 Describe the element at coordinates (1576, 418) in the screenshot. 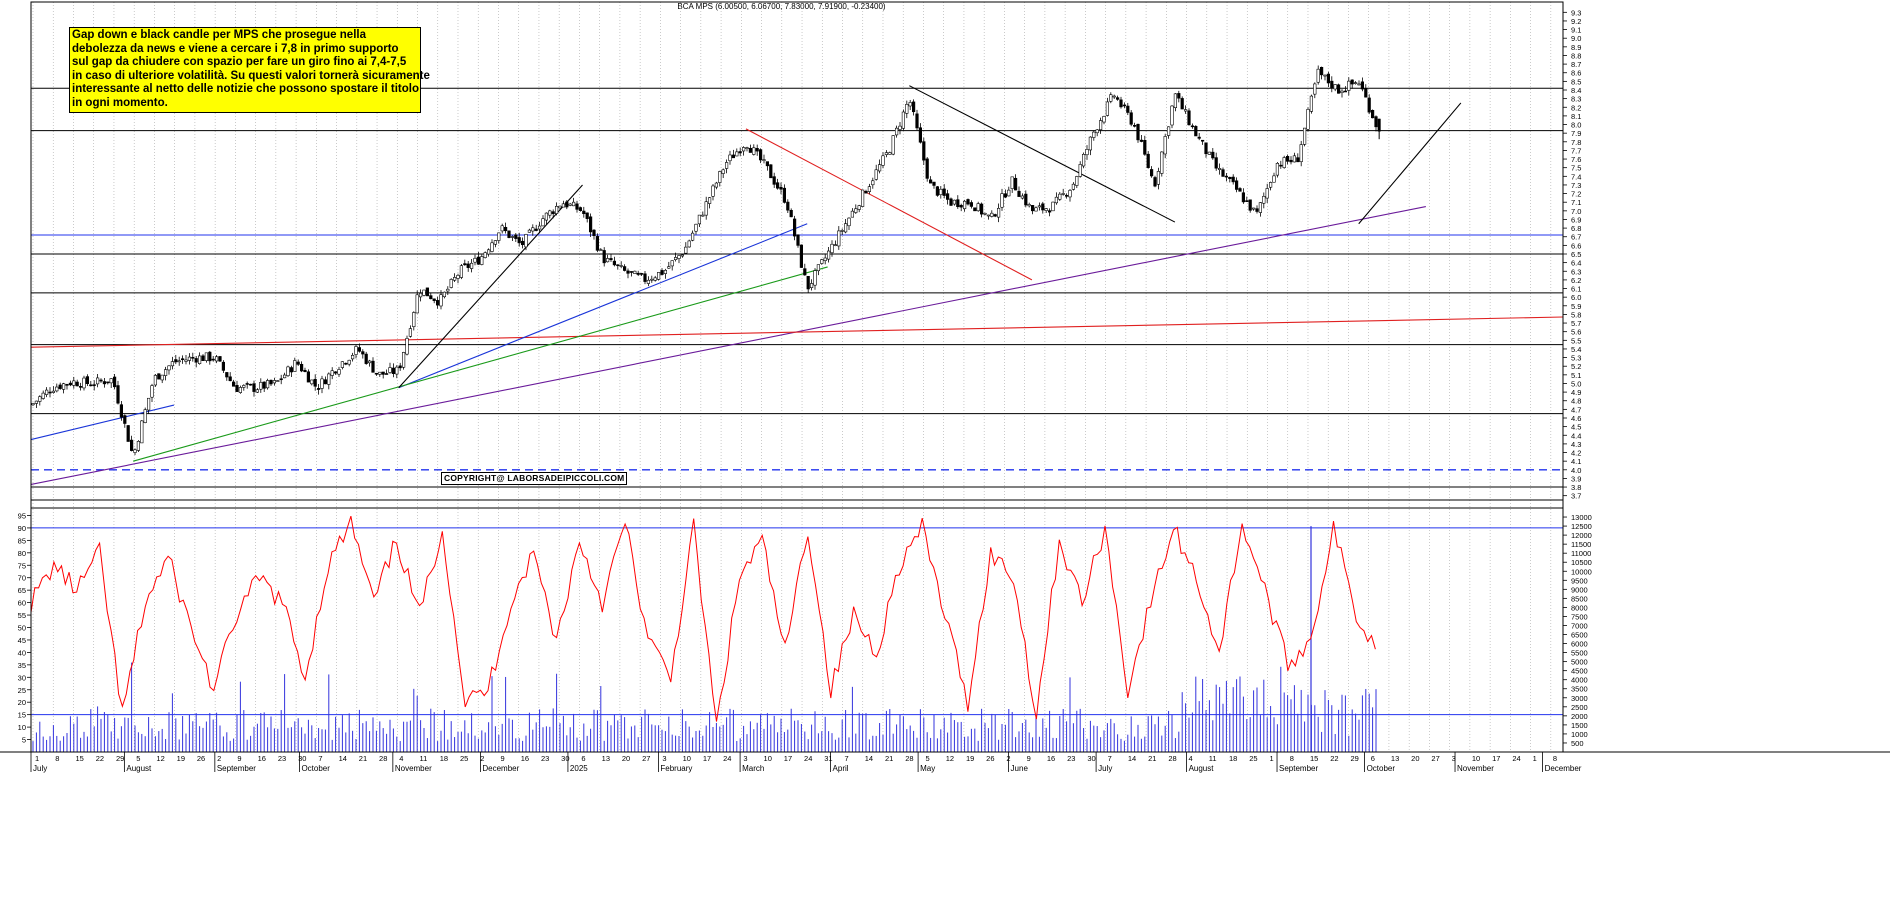

I see `price-tick-label: 4.6` at that location.